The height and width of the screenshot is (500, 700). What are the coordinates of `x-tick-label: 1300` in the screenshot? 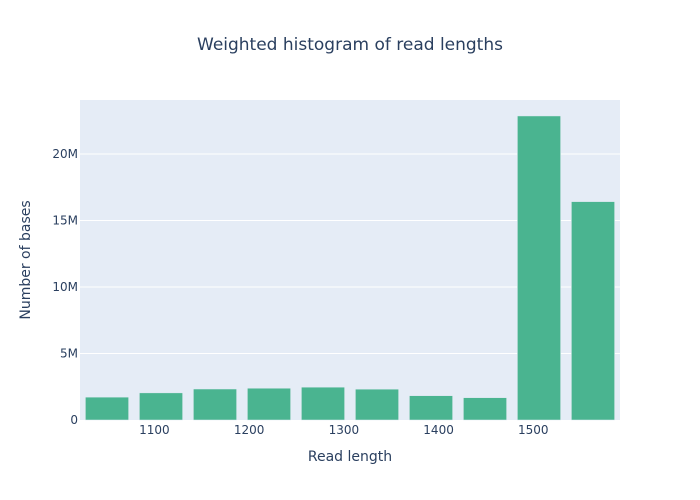 It's located at (344, 430).